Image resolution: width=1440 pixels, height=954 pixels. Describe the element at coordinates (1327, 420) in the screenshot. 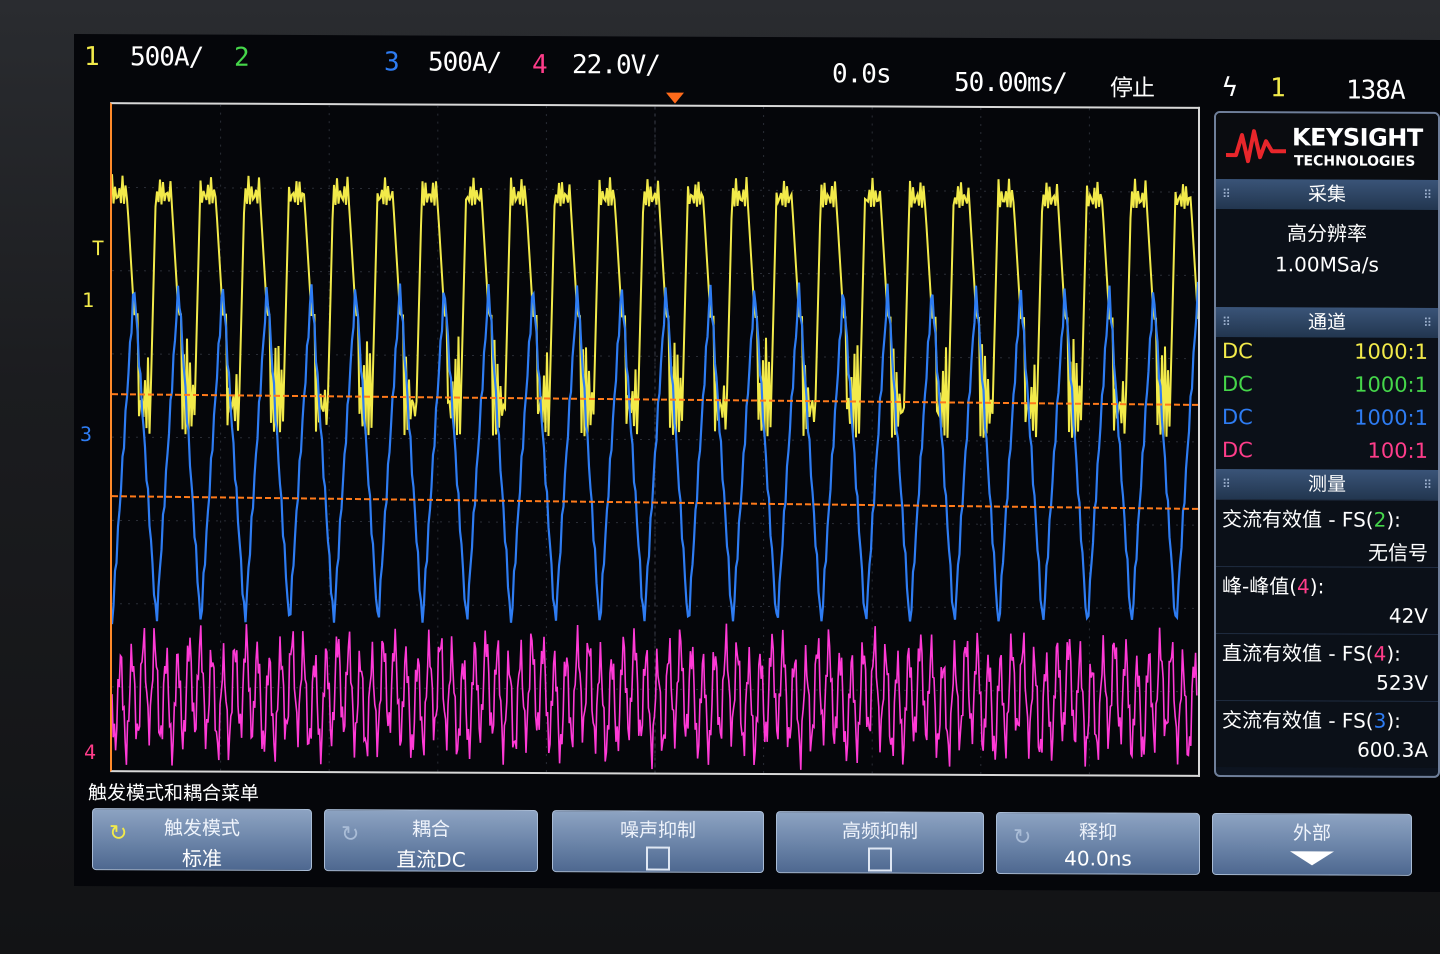

I see `channel-row-3: DC 1000:1` at that location.